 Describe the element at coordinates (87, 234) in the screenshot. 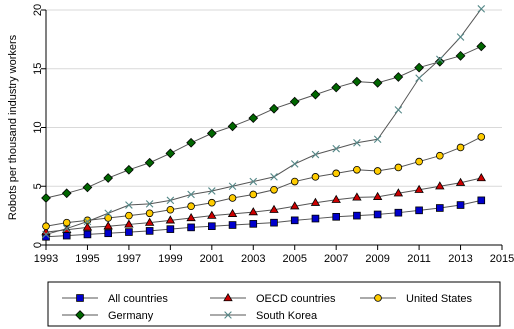

I see `data-point-all-countries-1995` at that location.